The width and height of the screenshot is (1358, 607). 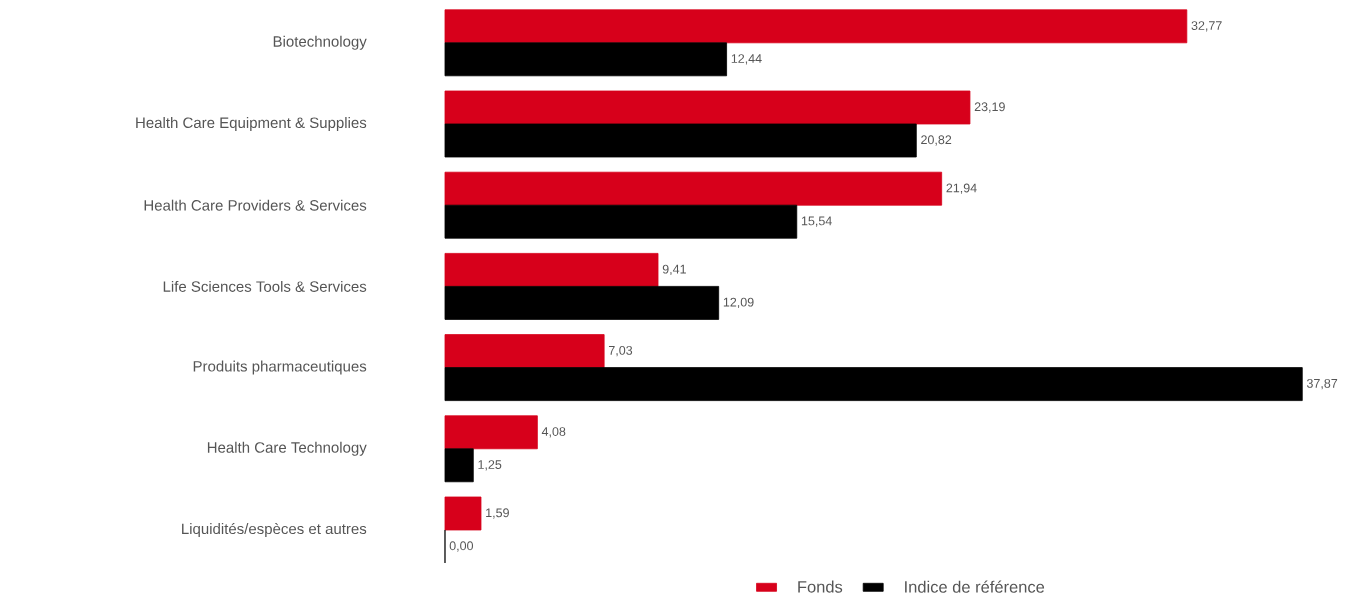 What do you see at coordinates (1322, 384) in the screenshot?
I see `data-label: 37,87` at bounding box center [1322, 384].